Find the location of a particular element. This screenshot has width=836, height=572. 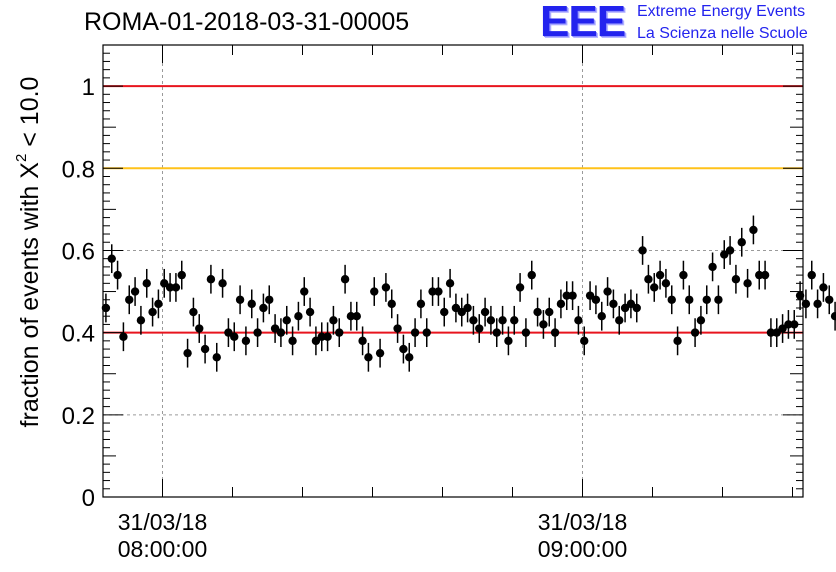

logo-line-1: Extreme Energy Events is located at coordinates (721, 11).